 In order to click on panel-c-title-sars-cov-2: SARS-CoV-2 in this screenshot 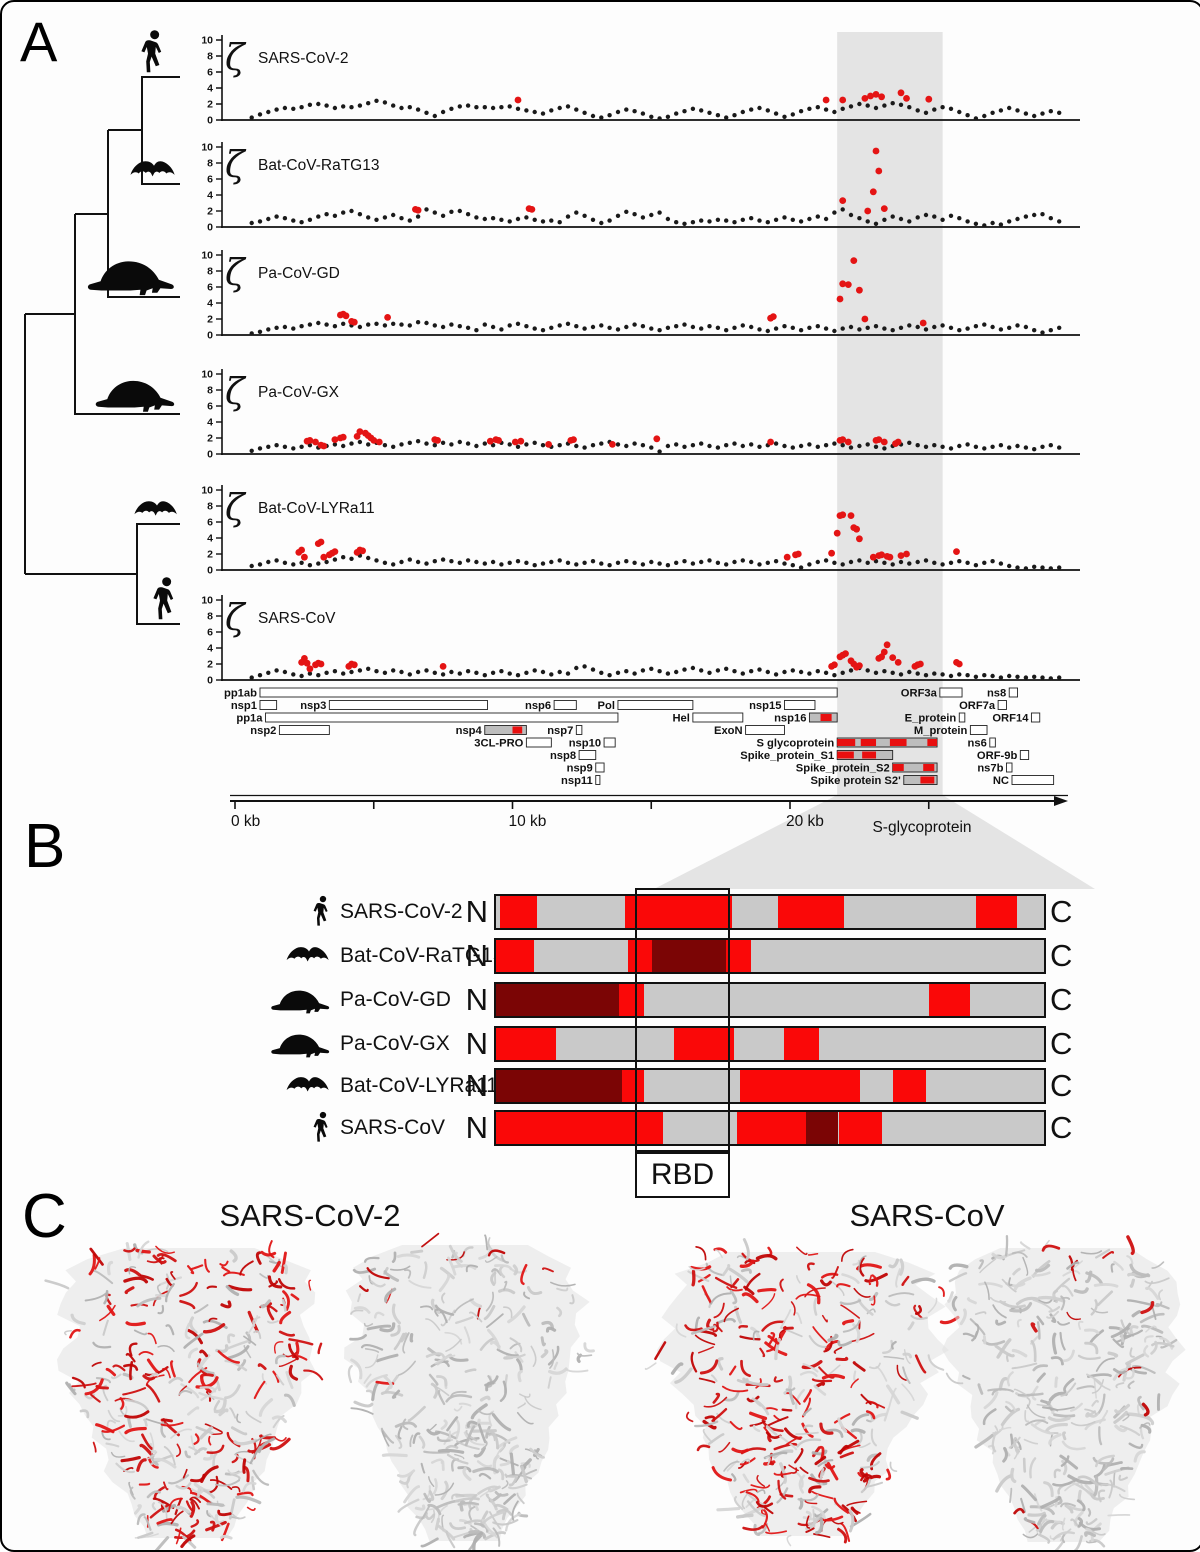, I will do `click(310, 1215)`.